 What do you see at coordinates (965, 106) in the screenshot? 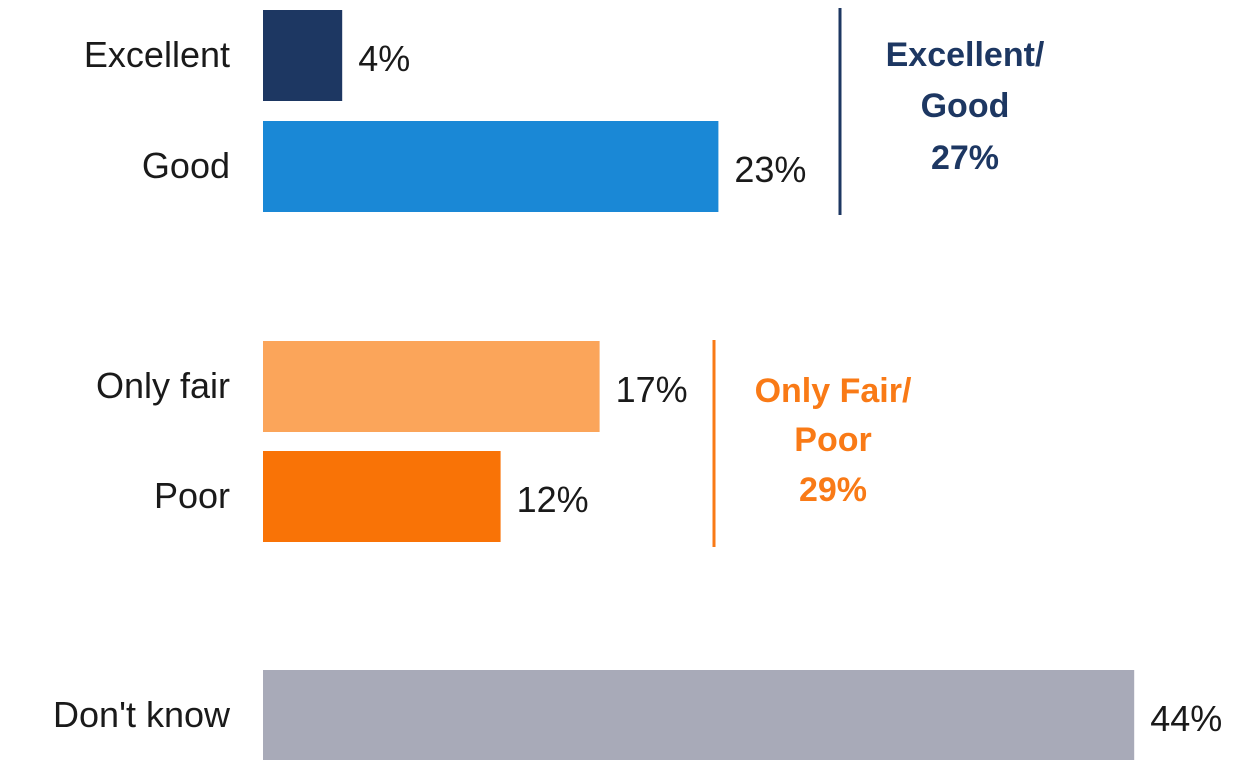
I see `group-label: Good` at bounding box center [965, 106].